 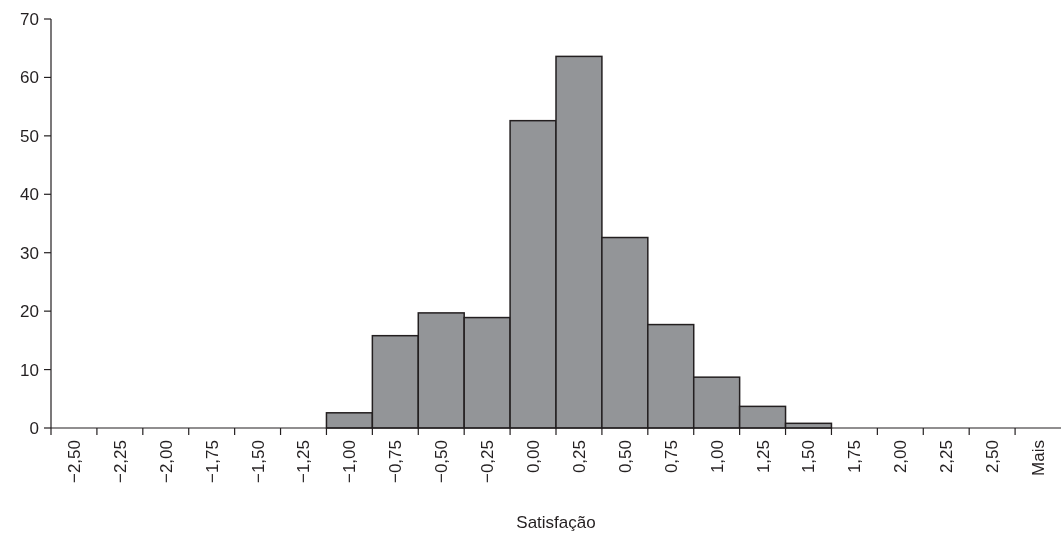 I want to click on x-tick-label: −1,50, so click(x=258, y=462).